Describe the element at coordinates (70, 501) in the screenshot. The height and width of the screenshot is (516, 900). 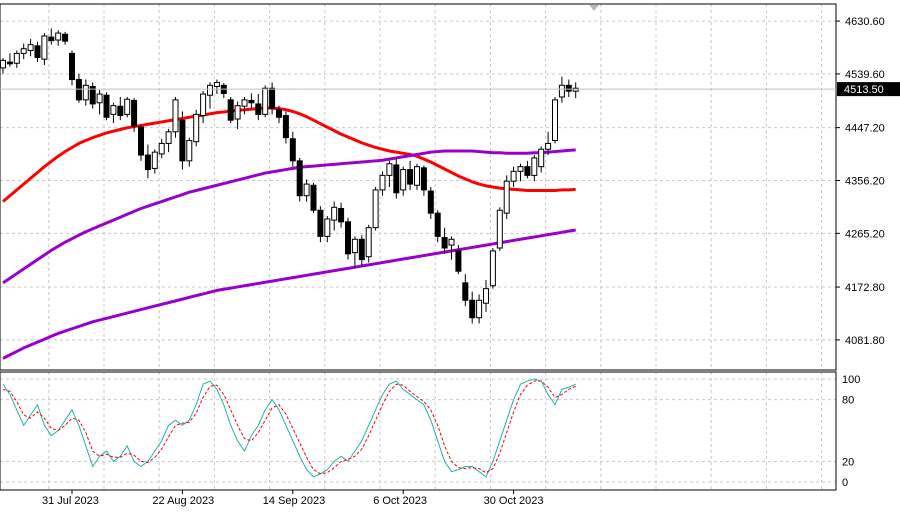
I see `time-tick-label: 31 Jul 2023` at that location.